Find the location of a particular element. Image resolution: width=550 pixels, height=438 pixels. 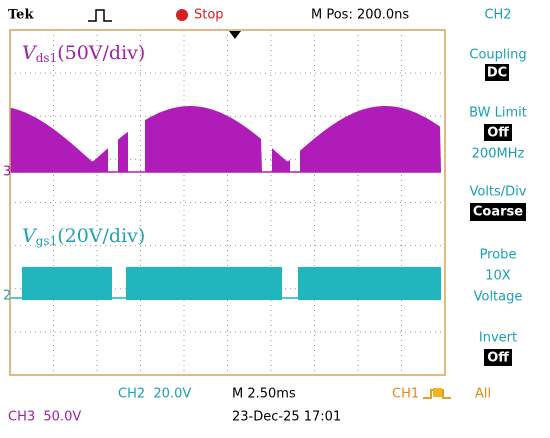

menu-value: DC is located at coordinates (497, 73).